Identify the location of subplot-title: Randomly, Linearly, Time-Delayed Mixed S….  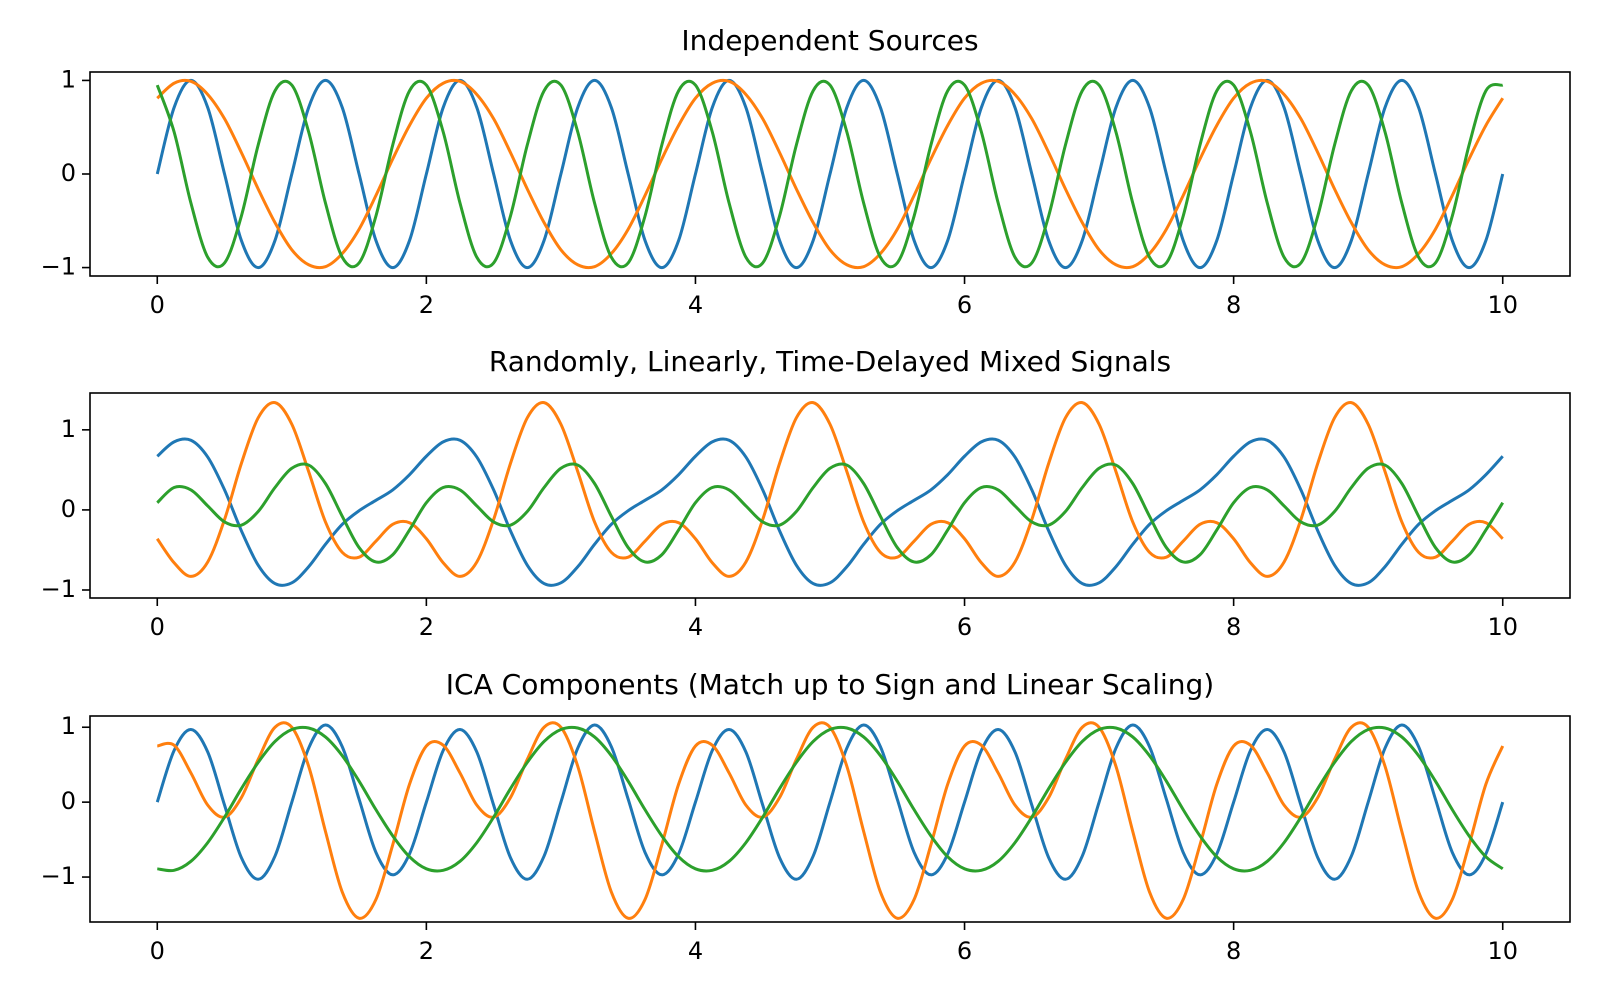
(830, 361).